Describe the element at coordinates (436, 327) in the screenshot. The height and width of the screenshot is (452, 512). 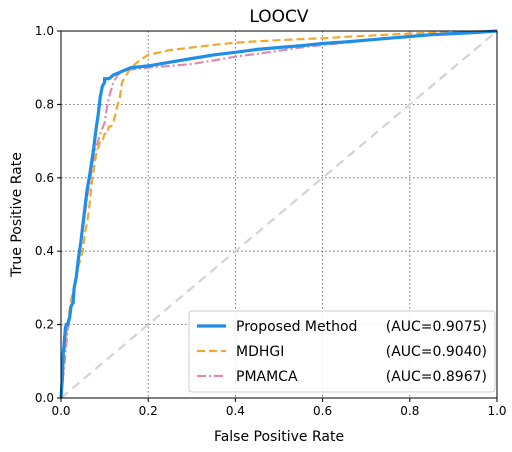
I see `legend-auc-value: (AUC=0.9075)` at that location.